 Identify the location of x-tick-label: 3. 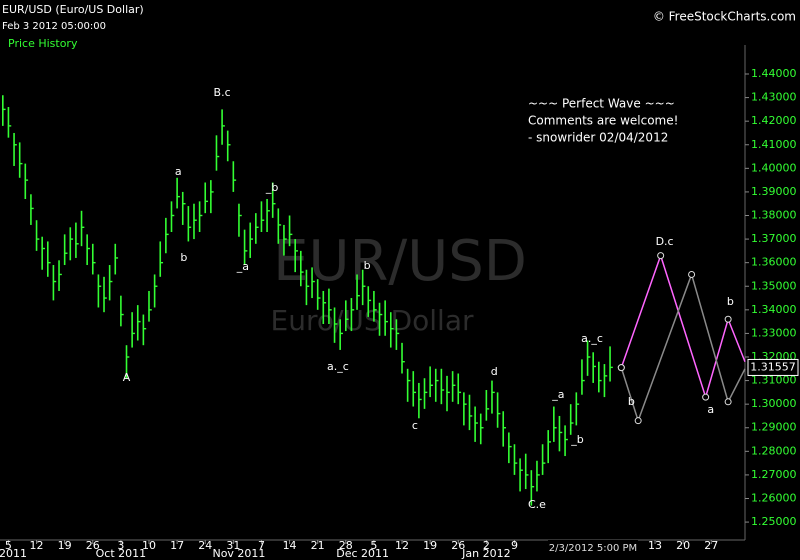
(120, 545).